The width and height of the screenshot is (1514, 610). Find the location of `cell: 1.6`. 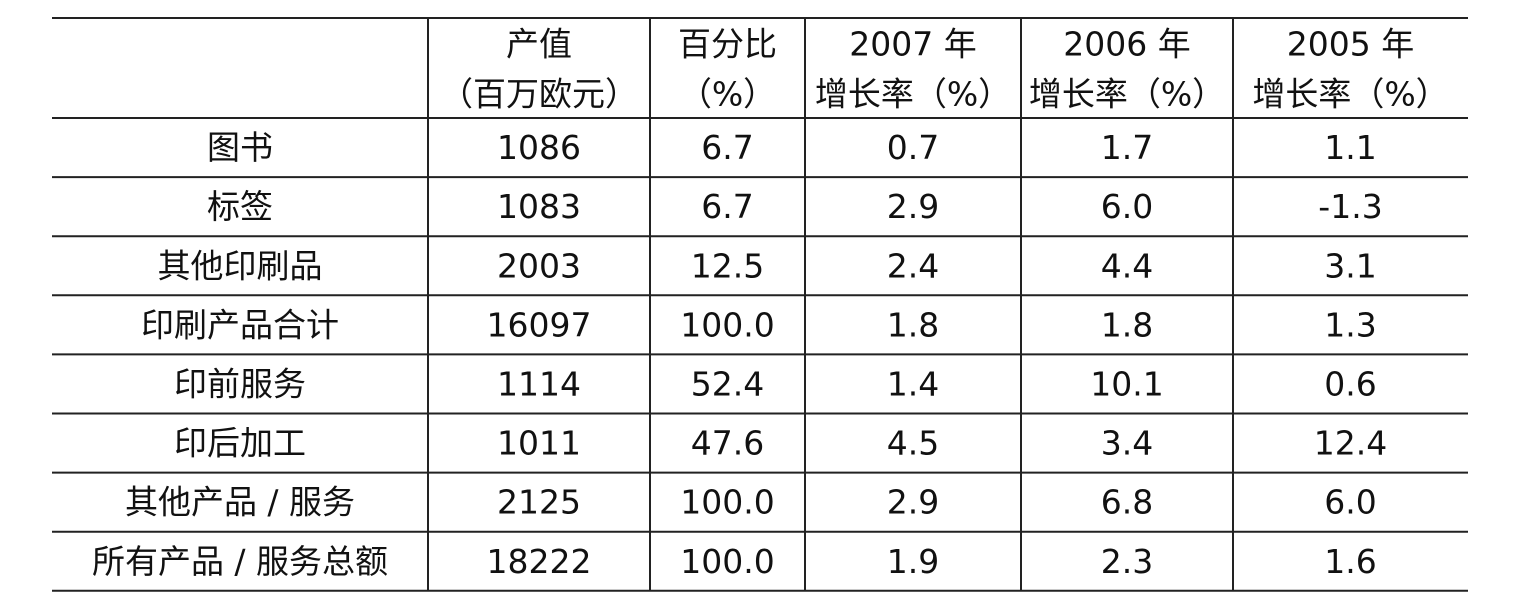

cell: 1.6 is located at coordinates (1350, 561).